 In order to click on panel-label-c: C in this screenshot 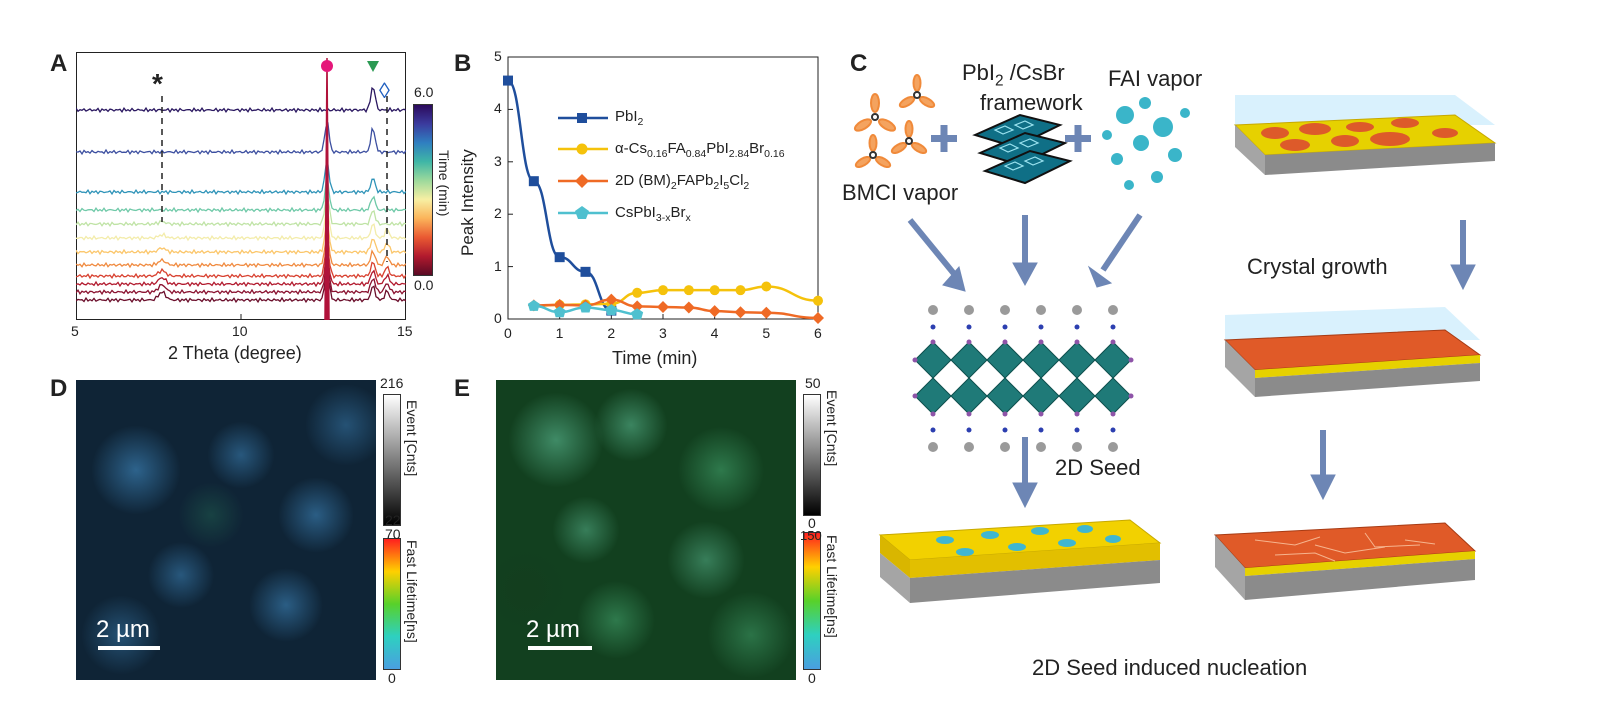, I will do `click(859, 63)`.